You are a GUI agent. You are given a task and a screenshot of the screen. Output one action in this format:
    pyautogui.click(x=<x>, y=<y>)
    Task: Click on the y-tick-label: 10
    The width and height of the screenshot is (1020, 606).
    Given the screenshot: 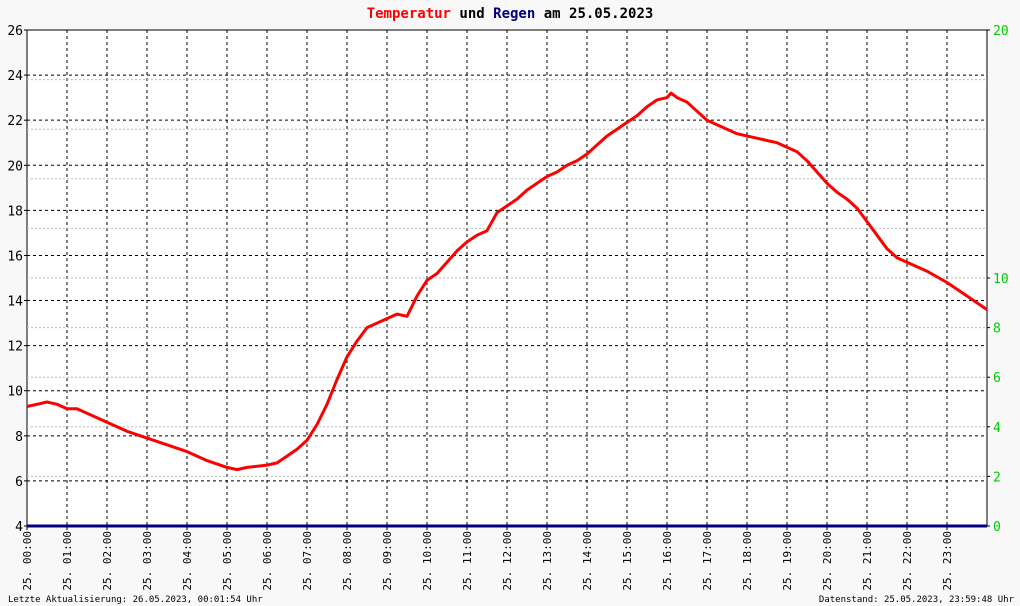 What is the action you would take?
    pyautogui.click(x=15, y=392)
    